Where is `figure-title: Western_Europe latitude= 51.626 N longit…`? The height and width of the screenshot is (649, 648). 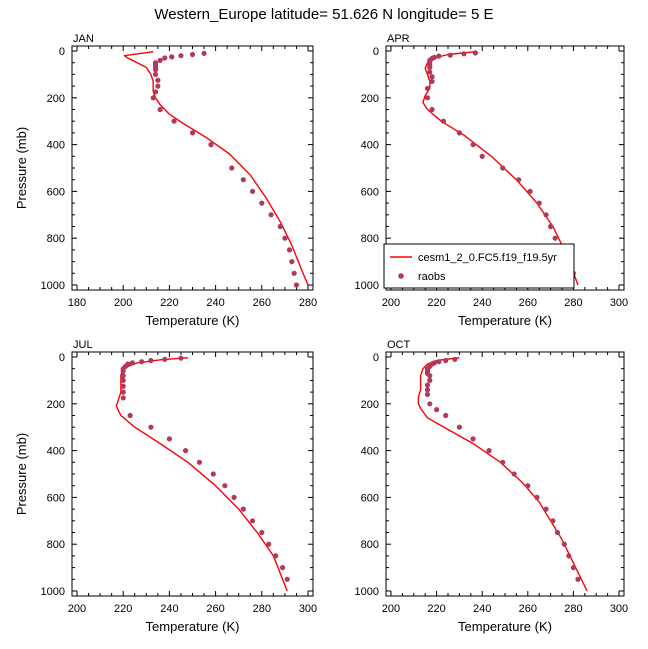 figure-title: Western_Europe latitude= 51.626 N longit… is located at coordinates (324, 14).